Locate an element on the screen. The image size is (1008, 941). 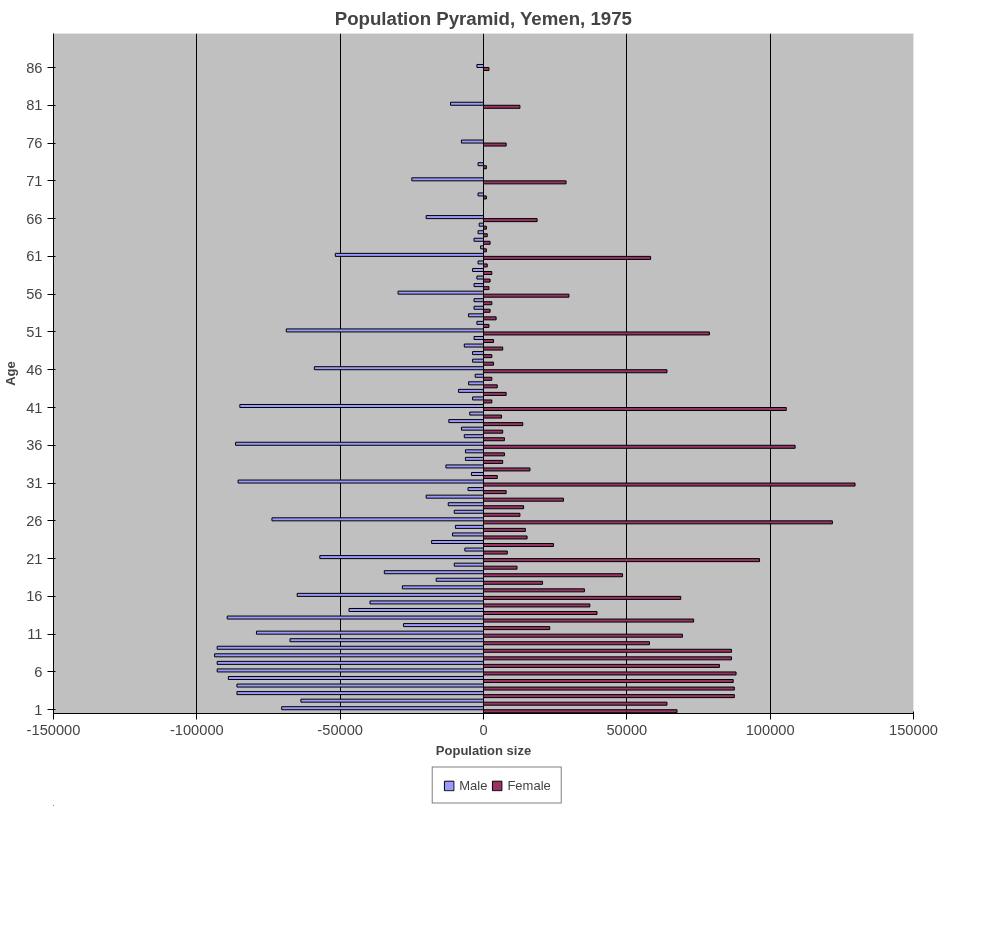
y-tick-label: 16 is located at coordinates (34, 596).